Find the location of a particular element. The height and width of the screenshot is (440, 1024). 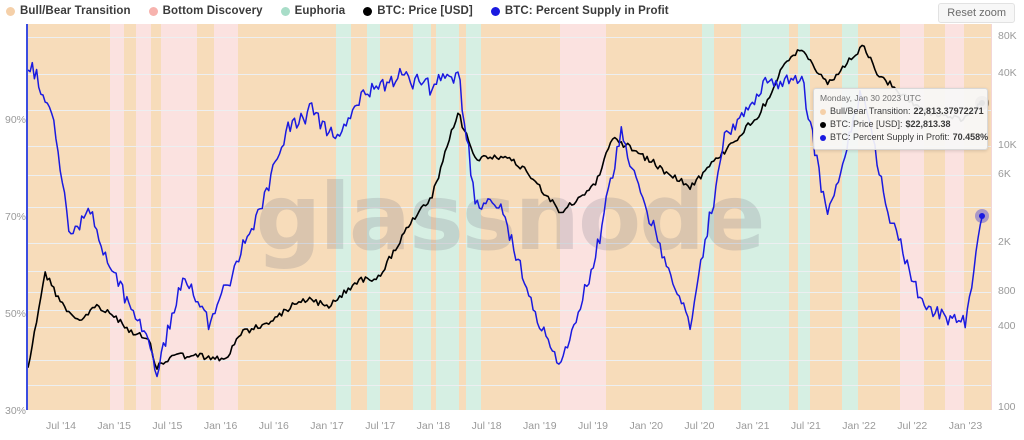

left-axis-tick: 50% is located at coordinates (15, 314).